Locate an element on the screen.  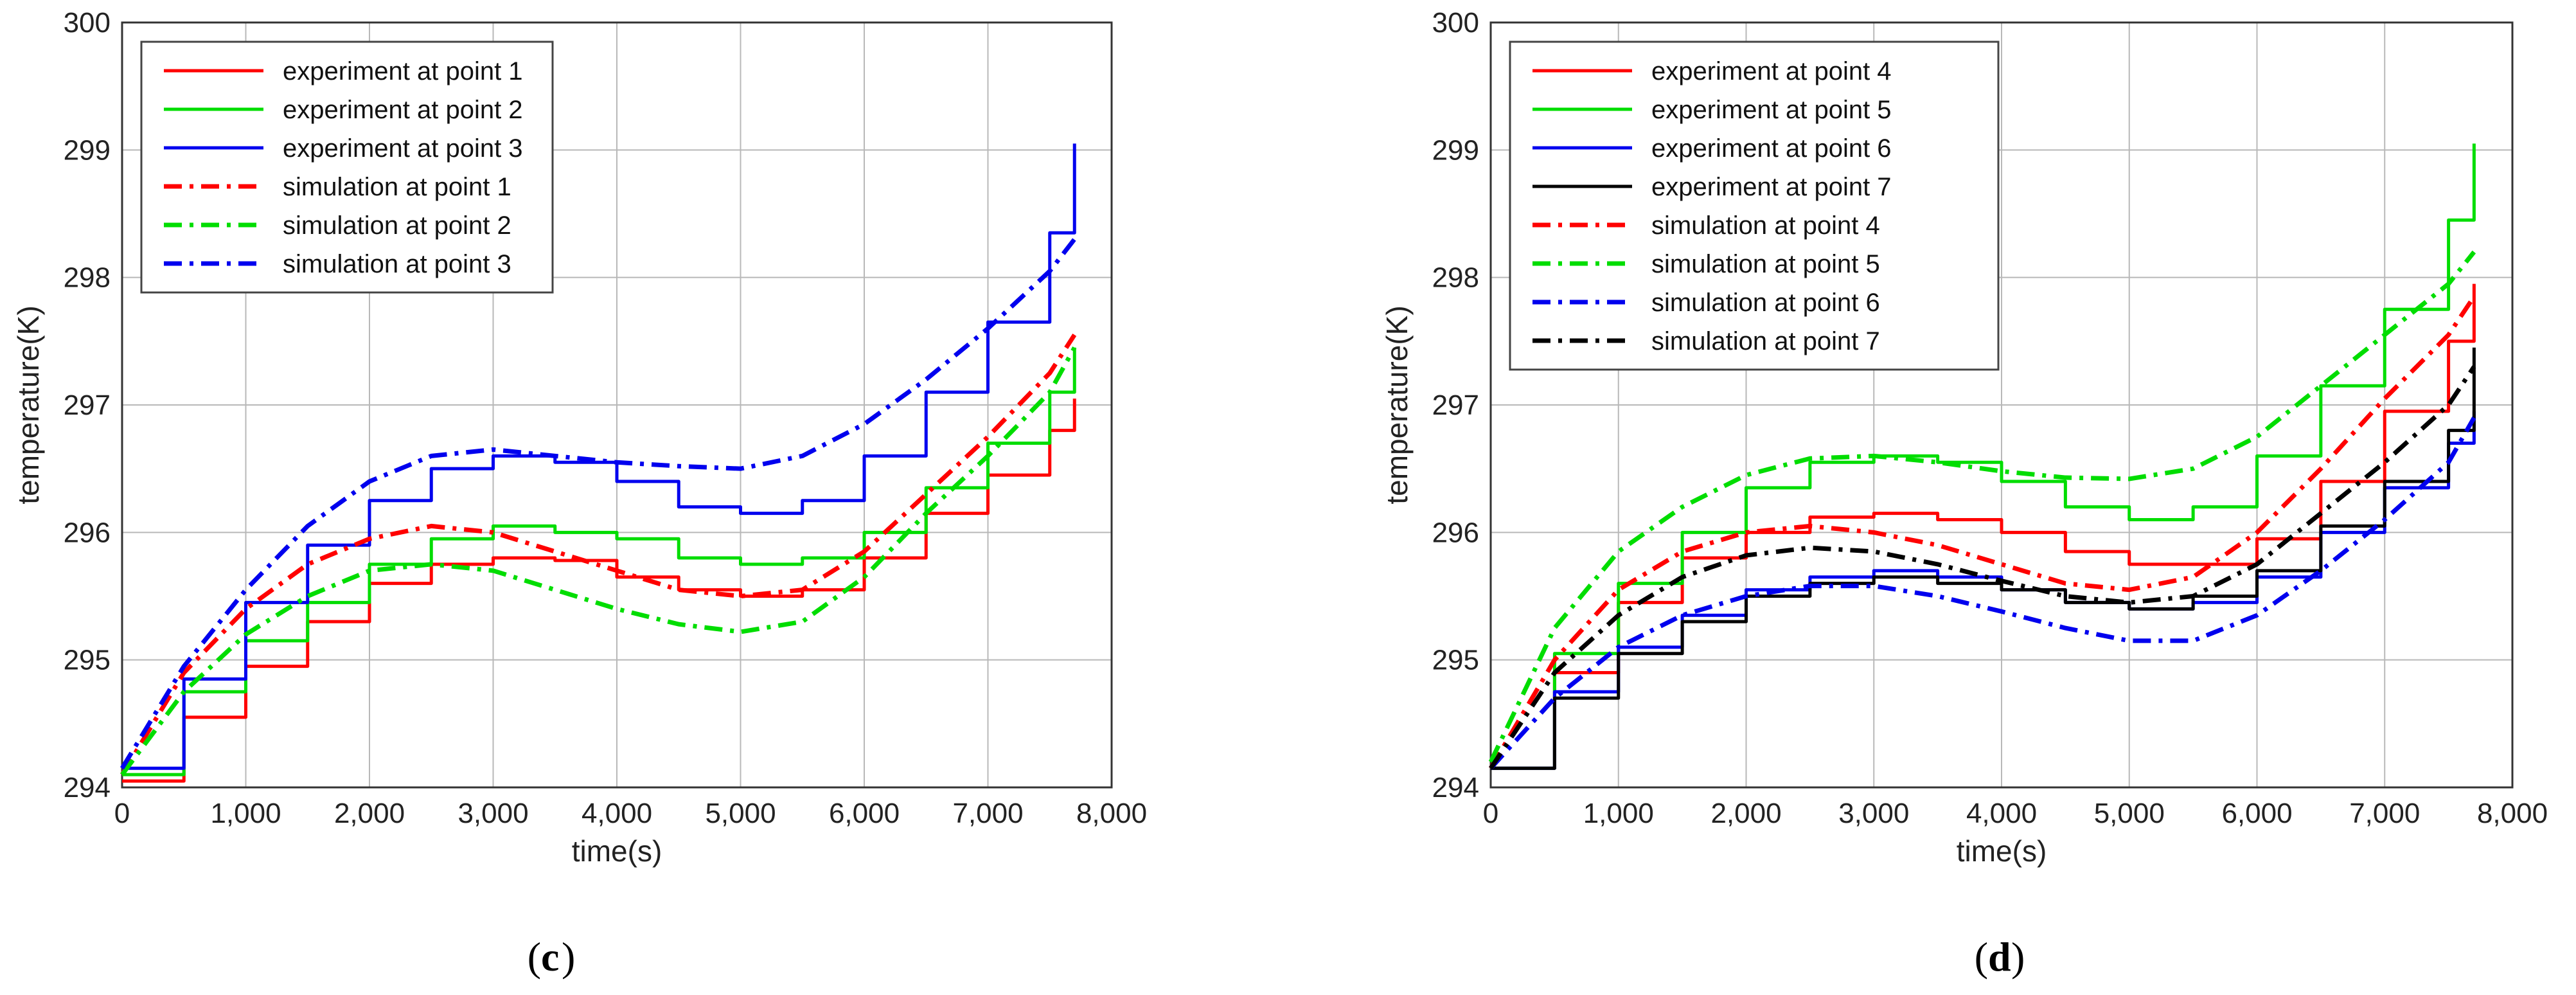
legend-label: experiment at point 2 is located at coordinates (403, 110).